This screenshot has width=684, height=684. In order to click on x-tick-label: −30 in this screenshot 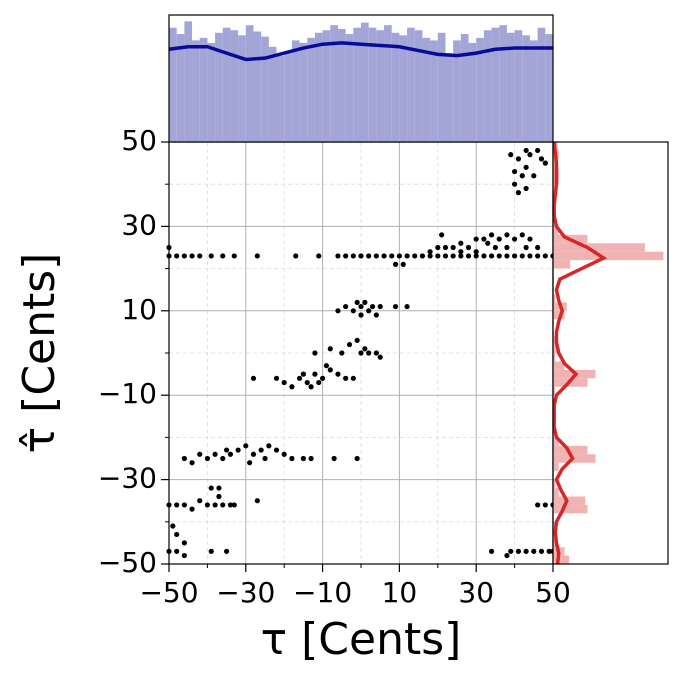, I will do `click(245, 592)`.